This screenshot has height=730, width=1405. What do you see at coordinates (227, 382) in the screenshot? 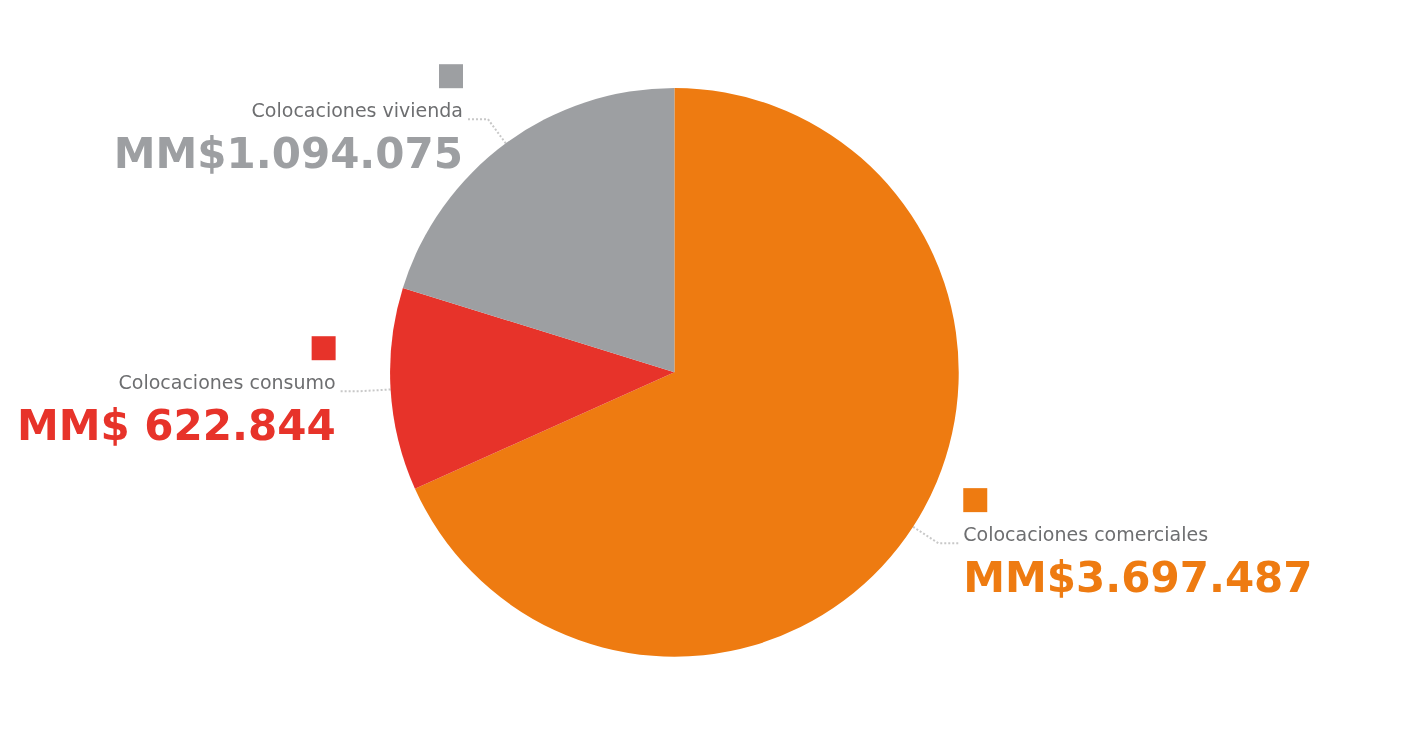
I see `legend-label: Colocaciones consumo` at bounding box center [227, 382].